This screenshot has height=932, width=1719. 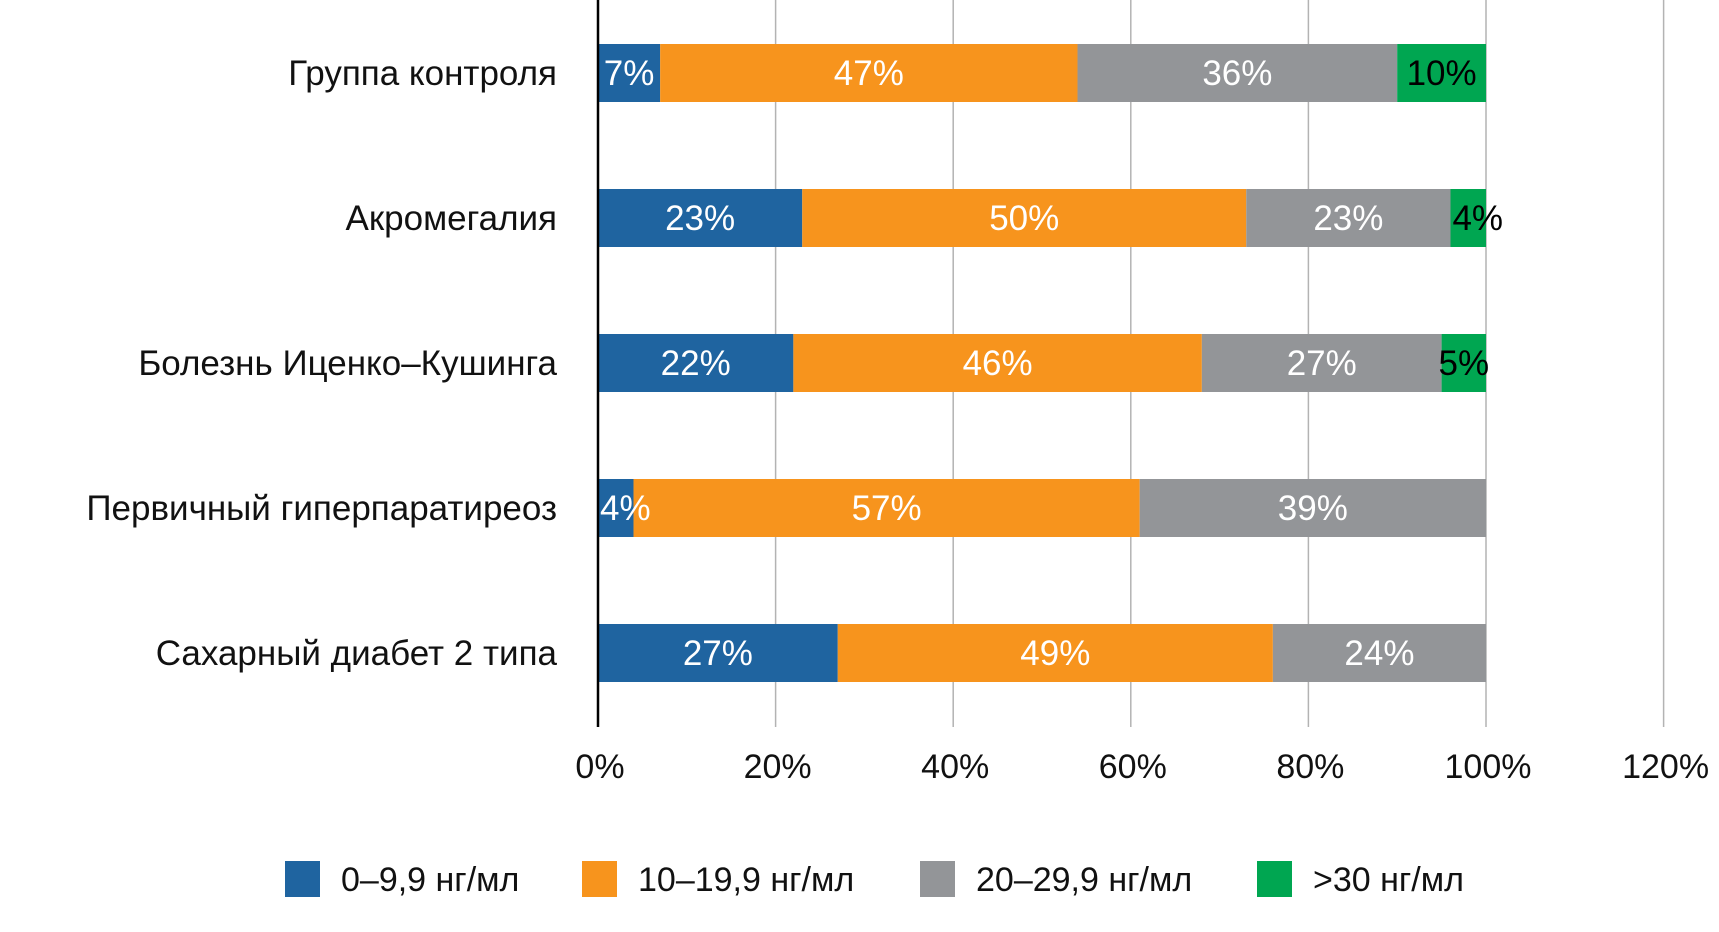 I want to click on category-label: Группа контроля, so click(x=422, y=73).